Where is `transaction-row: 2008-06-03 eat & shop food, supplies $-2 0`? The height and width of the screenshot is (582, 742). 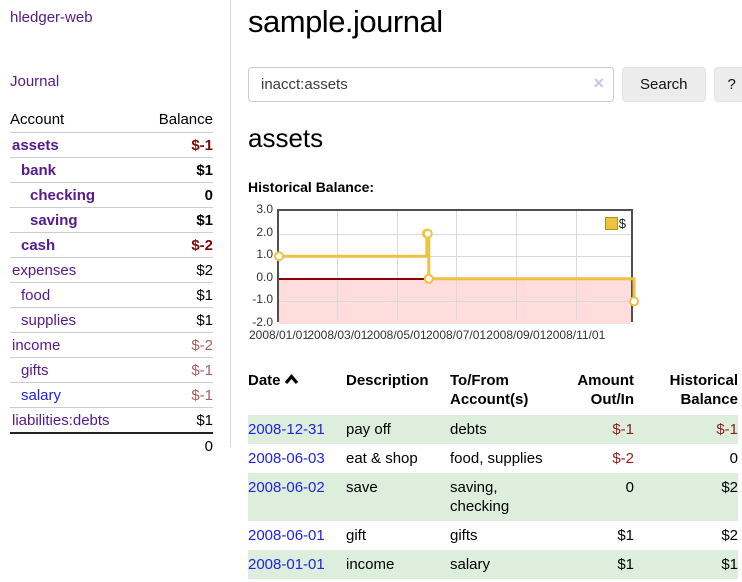 transaction-row: 2008-06-03 eat & shop food, supplies $-2 0 is located at coordinates (493, 458).